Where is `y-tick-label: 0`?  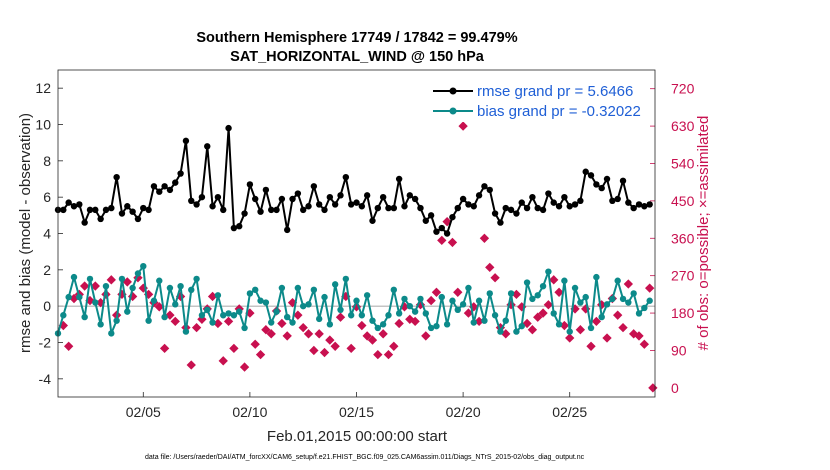 y-tick-label: 0 is located at coordinates (47, 306).